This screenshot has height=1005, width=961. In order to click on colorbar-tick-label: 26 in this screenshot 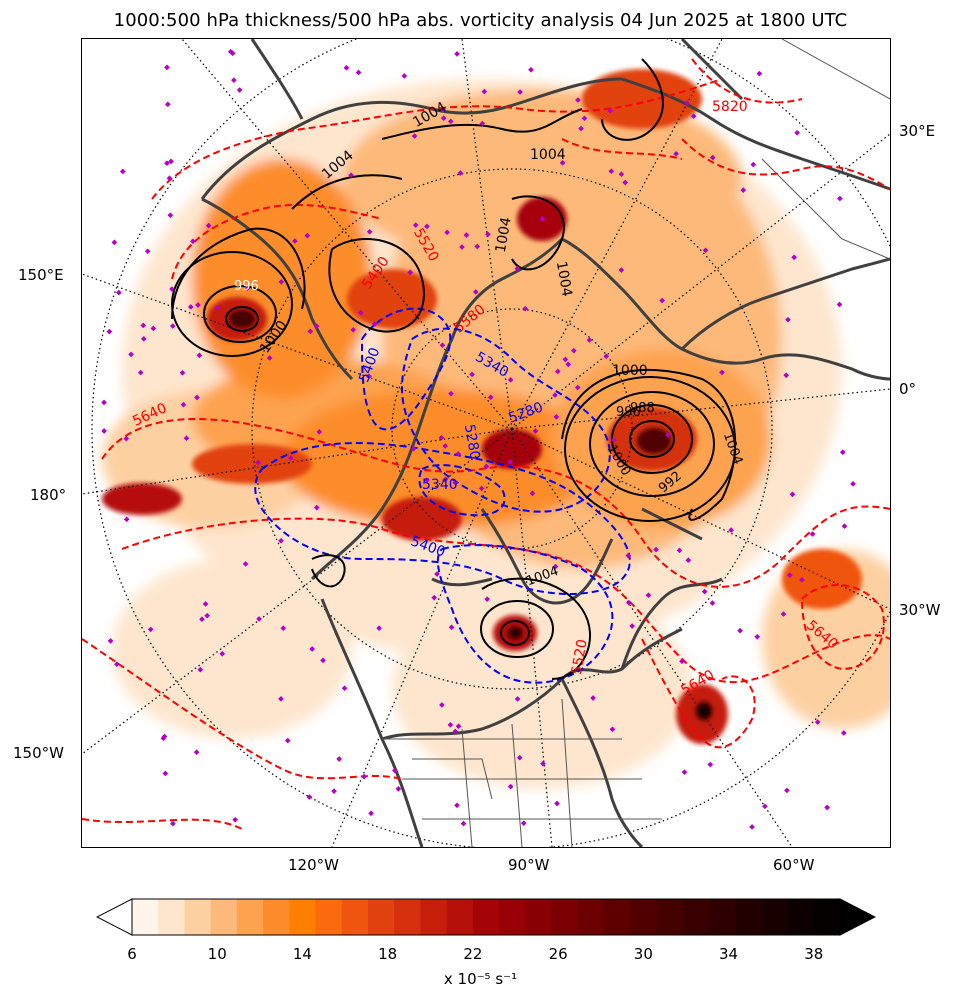, I will do `click(558, 954)`.